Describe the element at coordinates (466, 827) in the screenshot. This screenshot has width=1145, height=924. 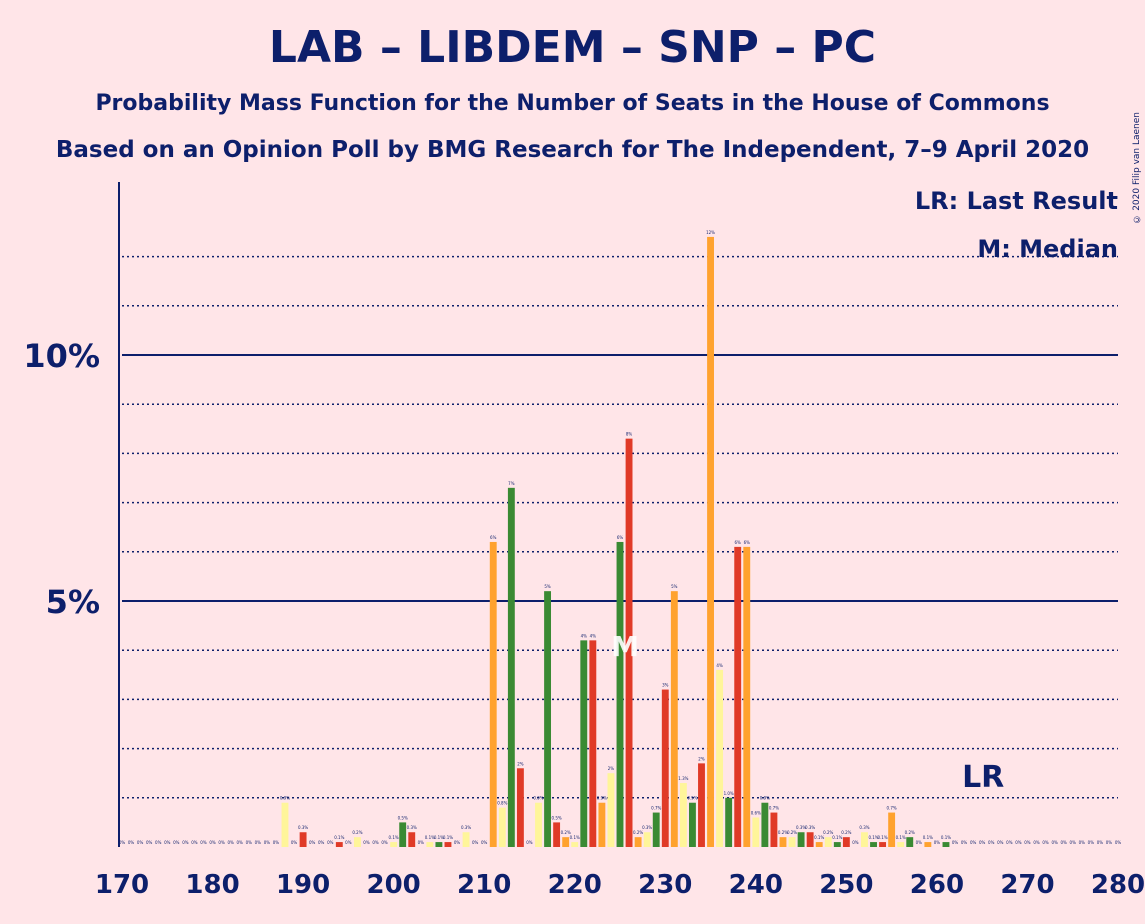
I see `bar-label-seat-208: 0.3%` at that location.